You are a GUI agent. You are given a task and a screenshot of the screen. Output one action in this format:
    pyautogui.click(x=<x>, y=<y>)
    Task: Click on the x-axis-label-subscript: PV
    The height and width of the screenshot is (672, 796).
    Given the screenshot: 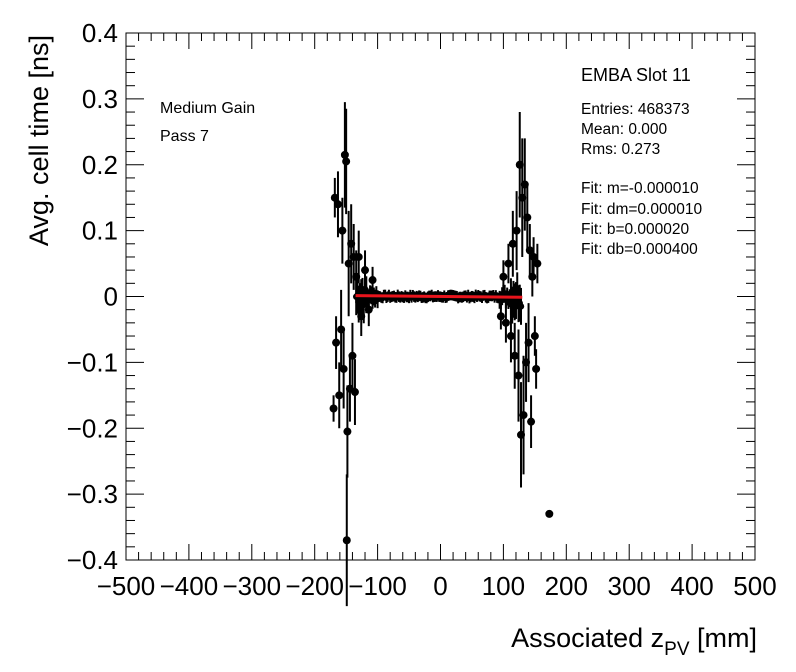 What is the action you would take?
    pyautogui.click(x=677, y=649)
    